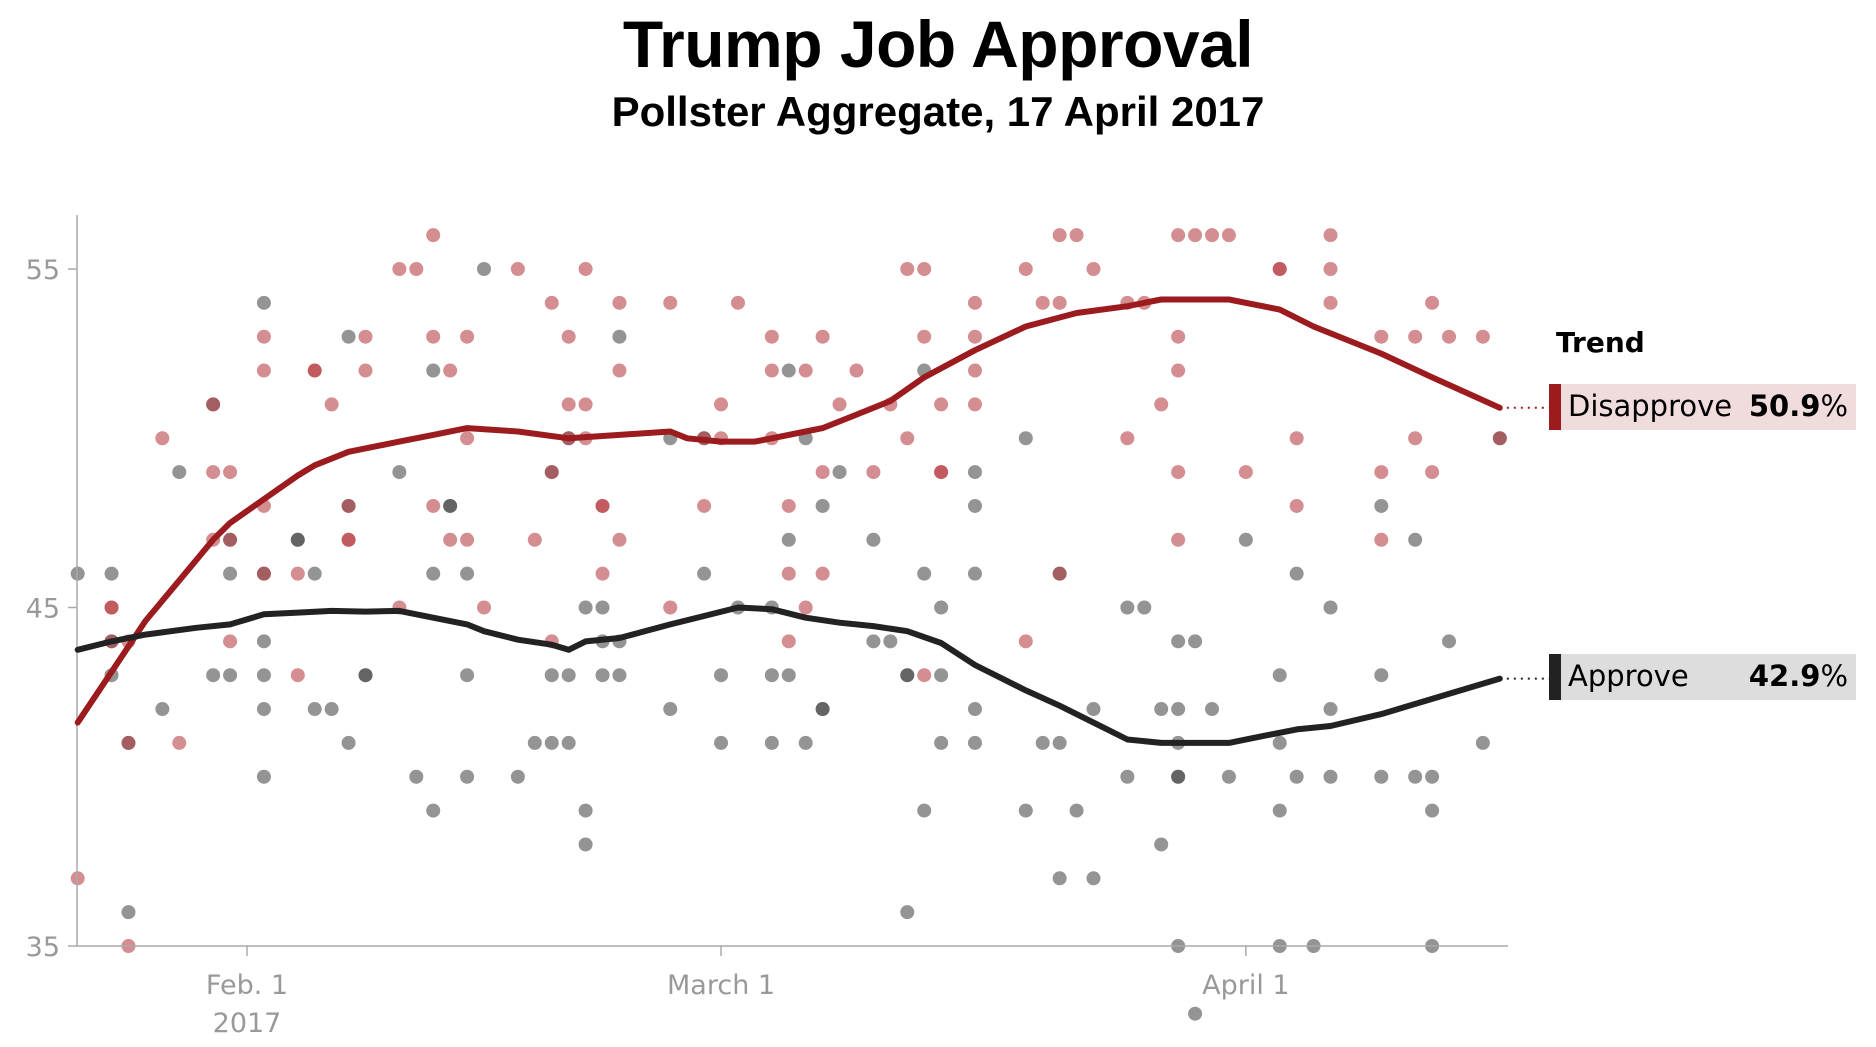 The width and height of the screenshot is (1876, 1047). What do you see at coordinates (43, 270) in the screenshot?
I see `y-tick-label: 55` at bounding box center [43, 270].